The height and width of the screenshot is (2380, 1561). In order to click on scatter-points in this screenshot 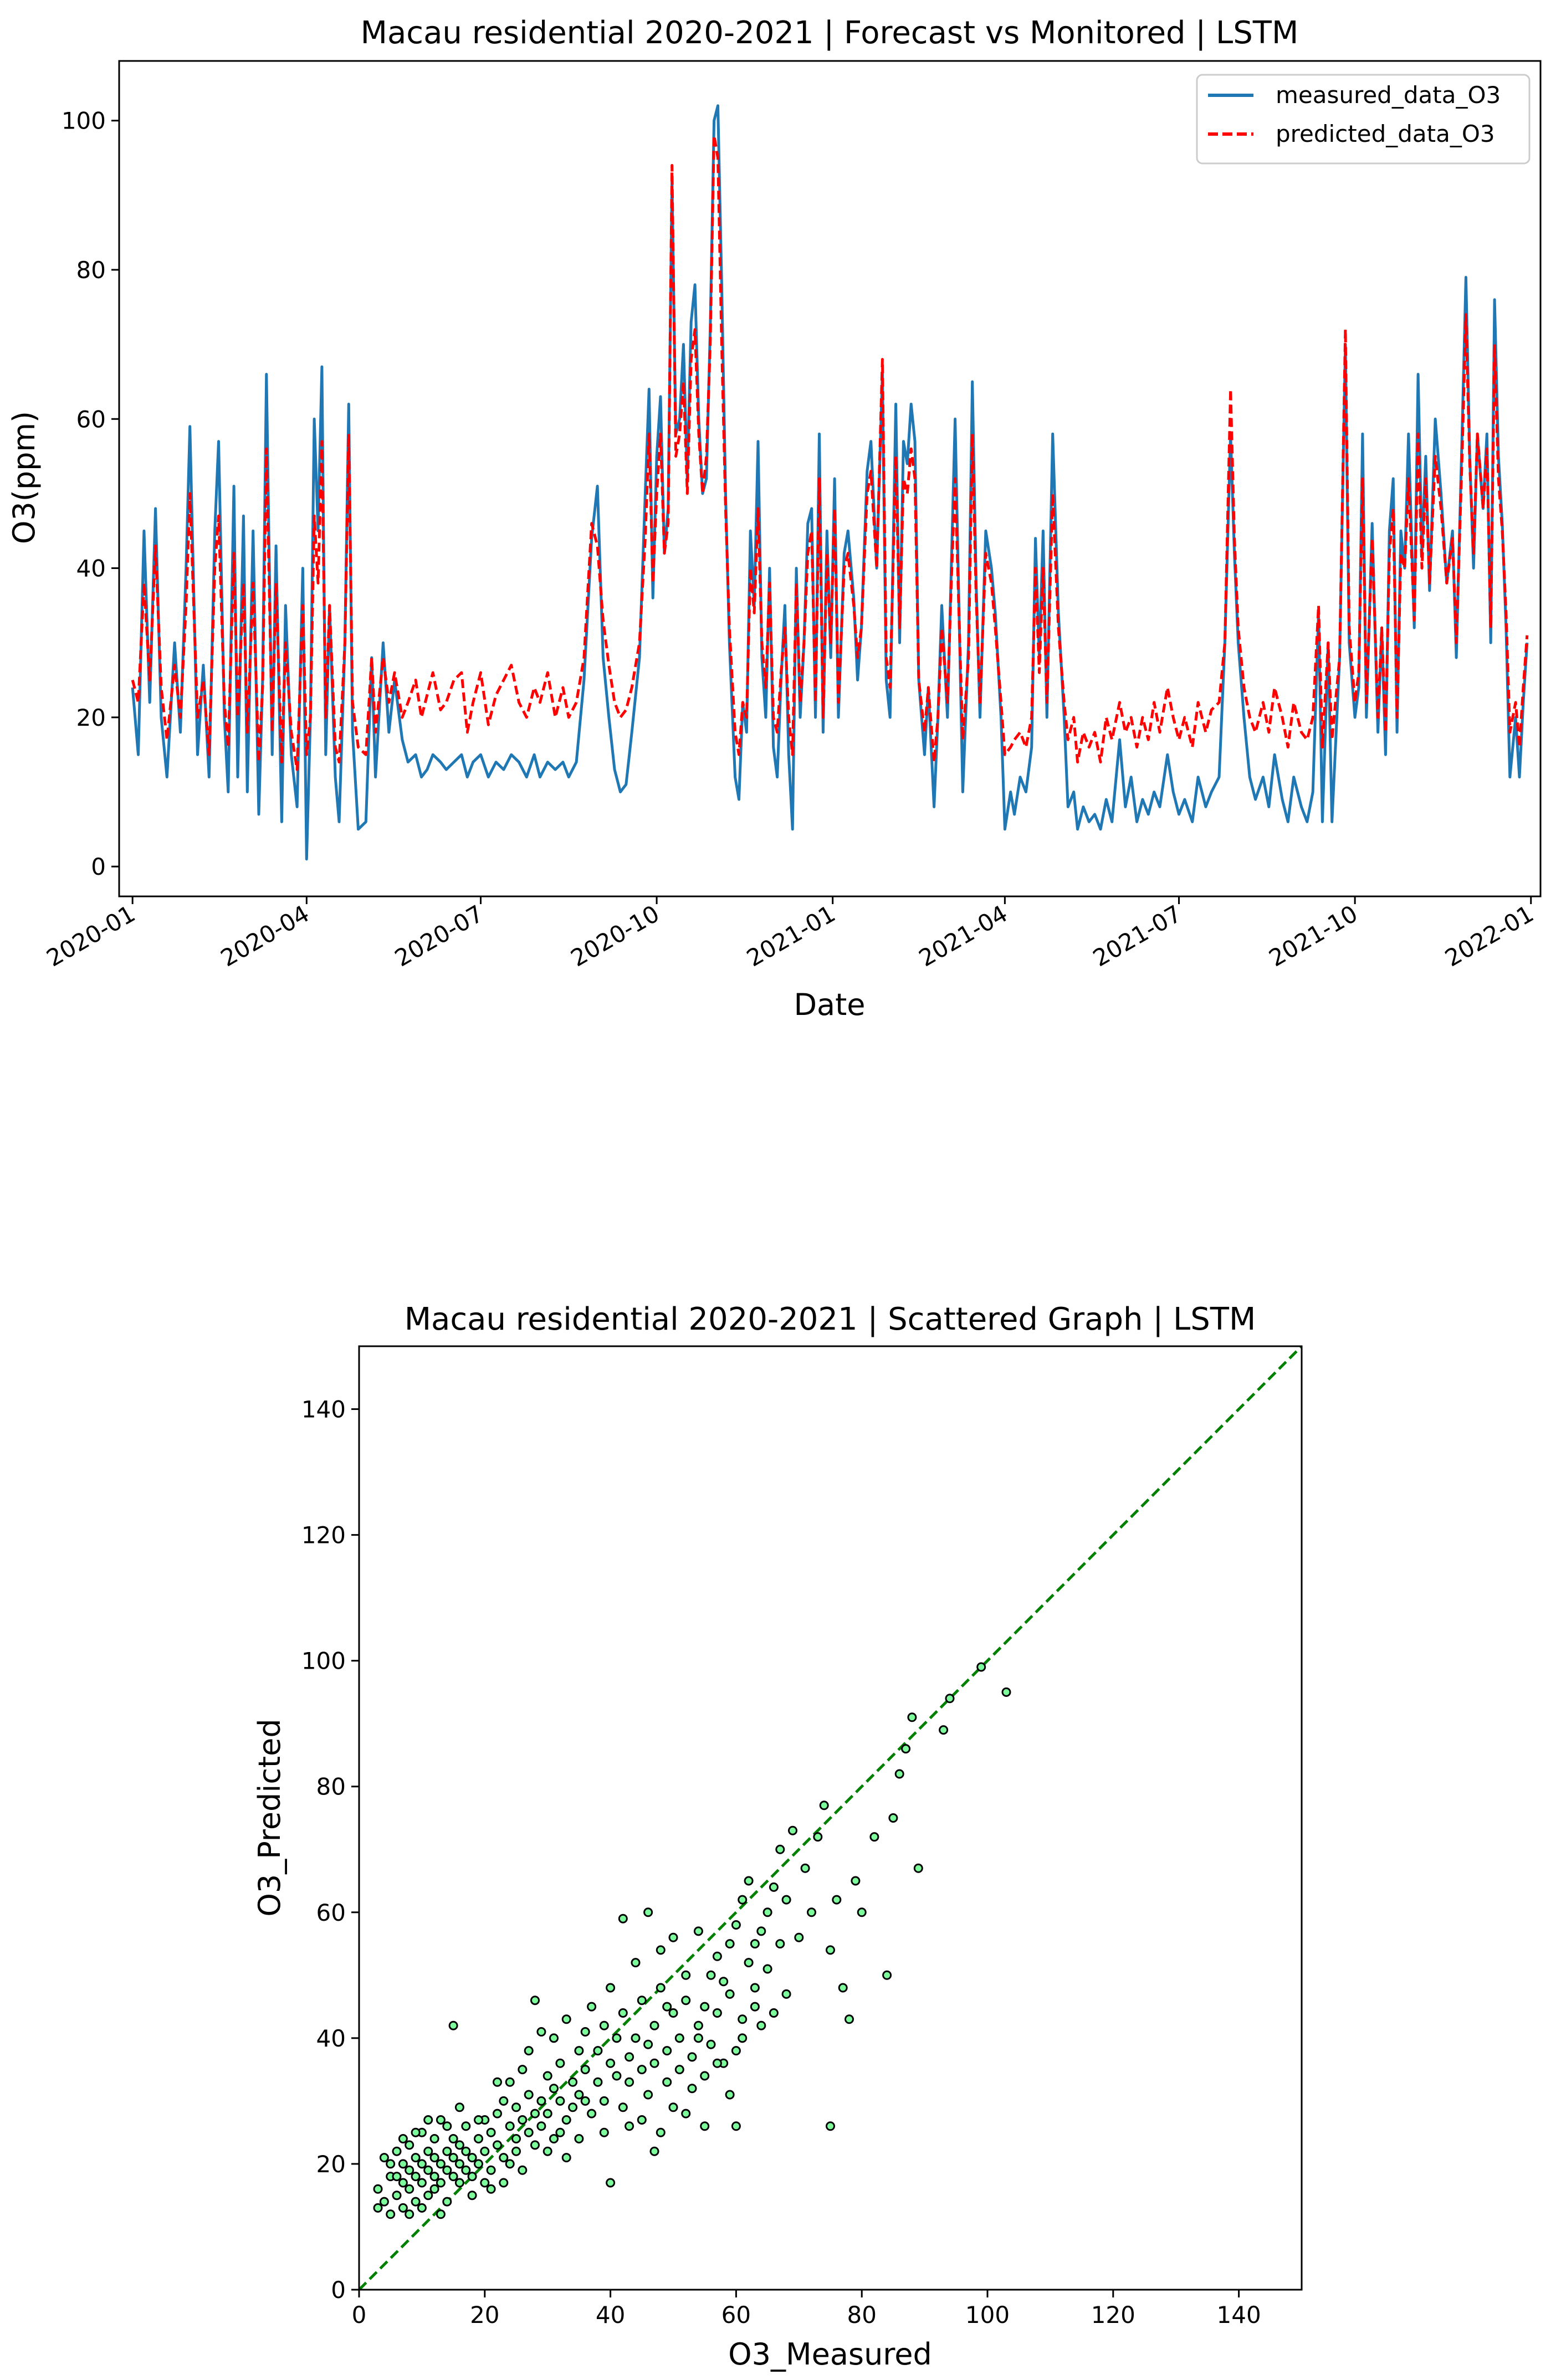, I will do `click(692, 1940)`.